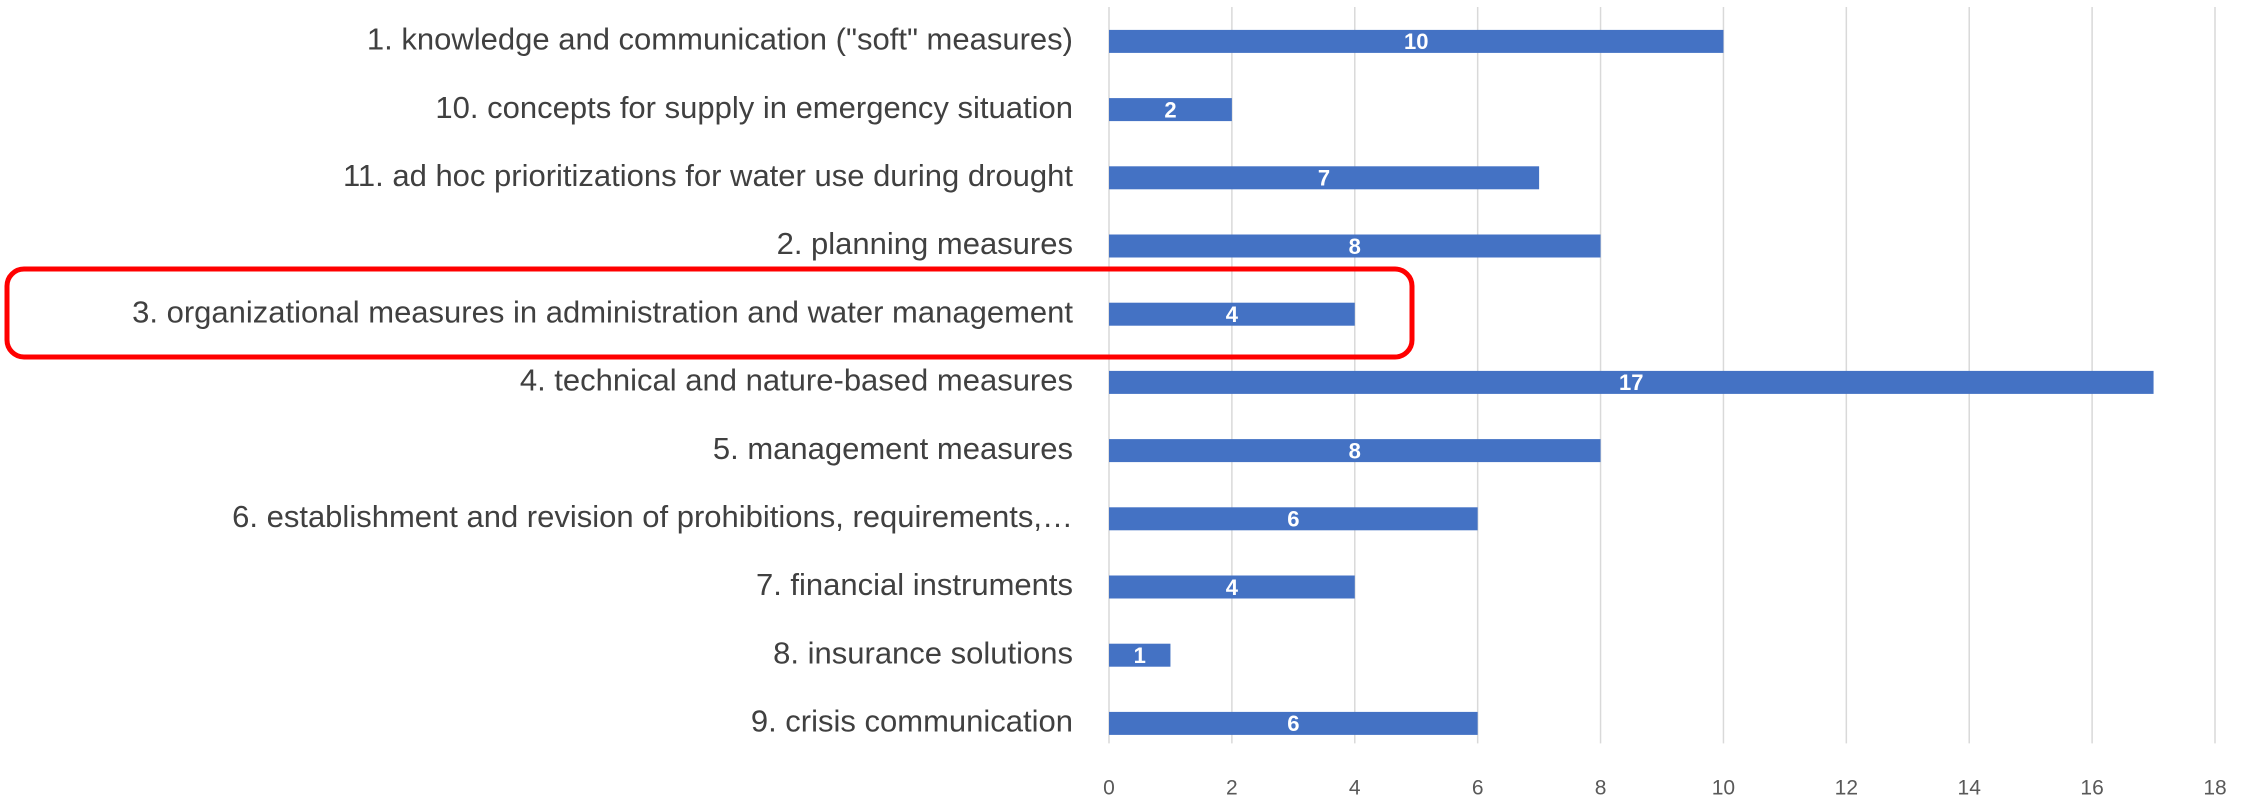  Describe the element at coordinates (1109, 788) in the screenshot. I see `x-tick-label: 0` at that location.